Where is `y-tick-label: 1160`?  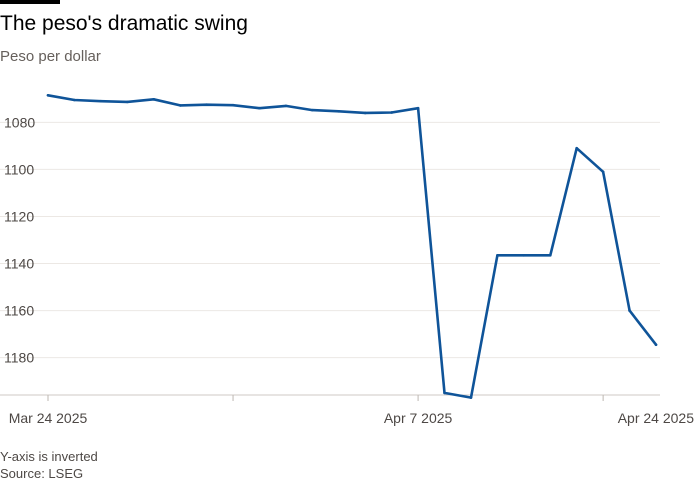
y-tick-label: 1160 is located at coordinates (19, 311).